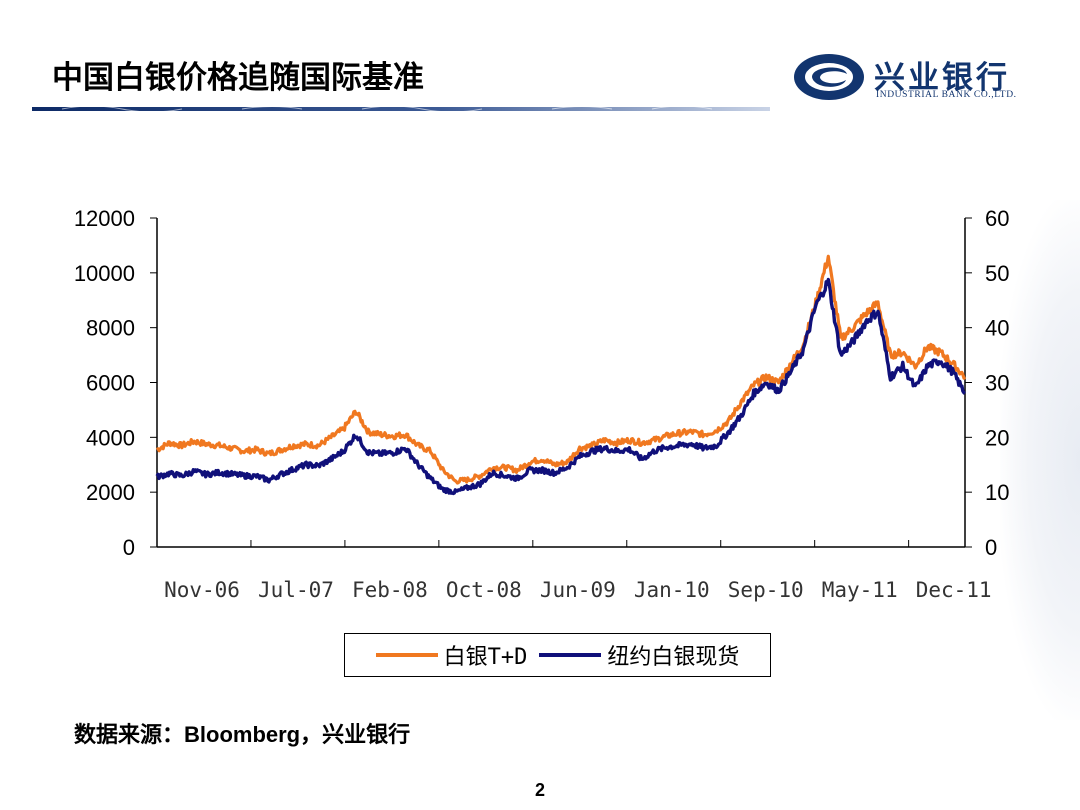 Image resolution: width=1080 pixels, height=810 pixels. I want to click on x-tick-label: Feb-08, so click(390, 590).